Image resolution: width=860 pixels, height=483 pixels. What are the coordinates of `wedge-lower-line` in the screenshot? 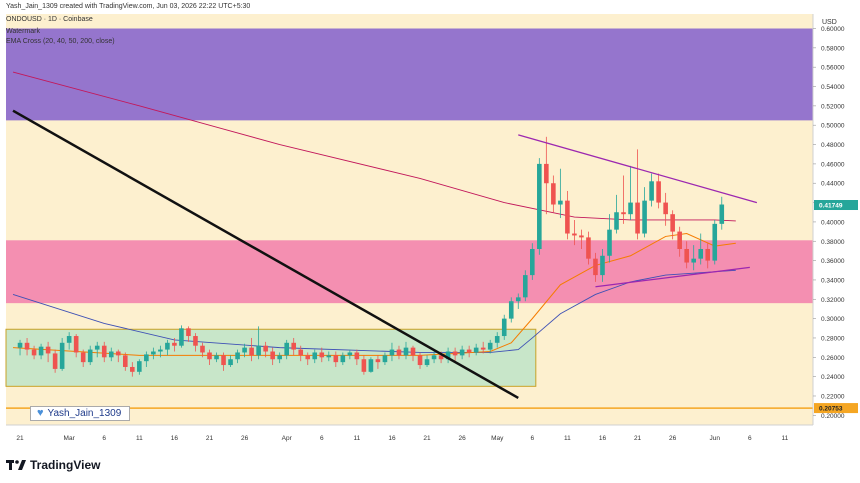 It's located at (672, 277).